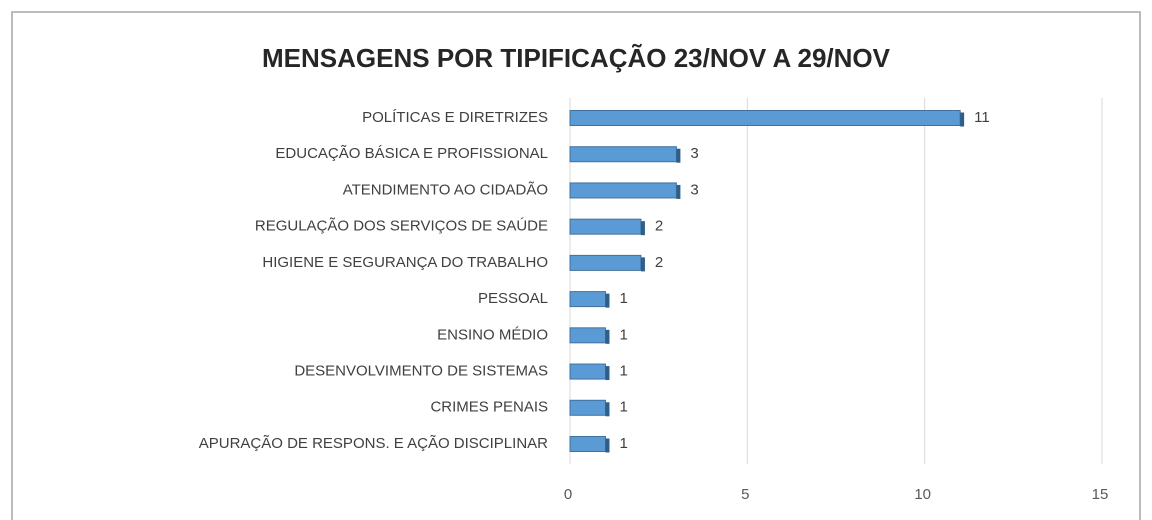  What do you see at coordinates (405, 262) in the screenshot?
I see `category-label: HIGIENE E SEGURANÇA DO TRABALHO` at bounding box center [405, 262].